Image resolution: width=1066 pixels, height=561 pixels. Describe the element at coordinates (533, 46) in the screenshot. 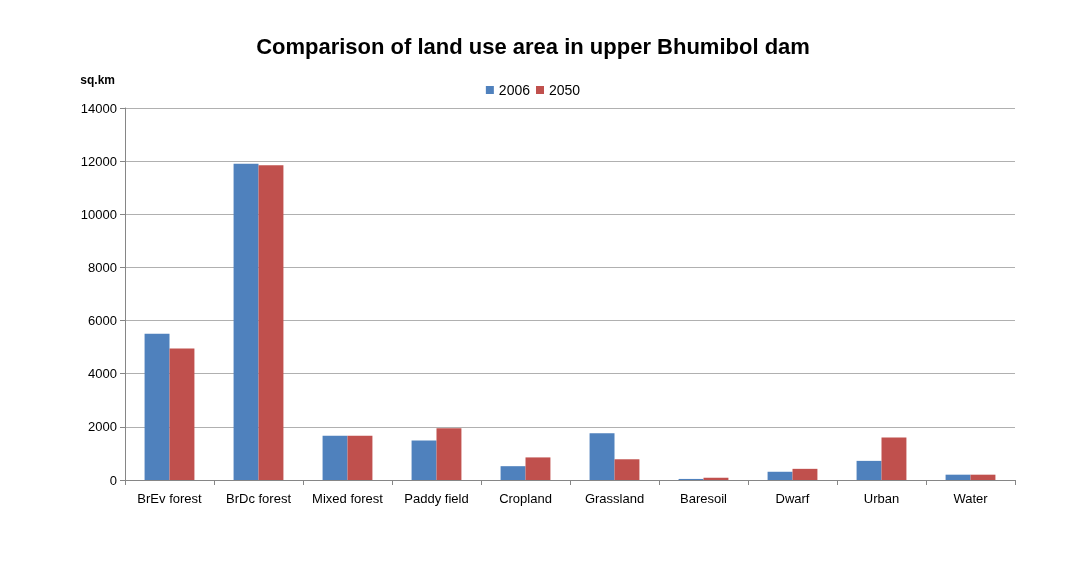

I see `chart-title: Comparison of land use area in upper Bhumibol dam` at that location.